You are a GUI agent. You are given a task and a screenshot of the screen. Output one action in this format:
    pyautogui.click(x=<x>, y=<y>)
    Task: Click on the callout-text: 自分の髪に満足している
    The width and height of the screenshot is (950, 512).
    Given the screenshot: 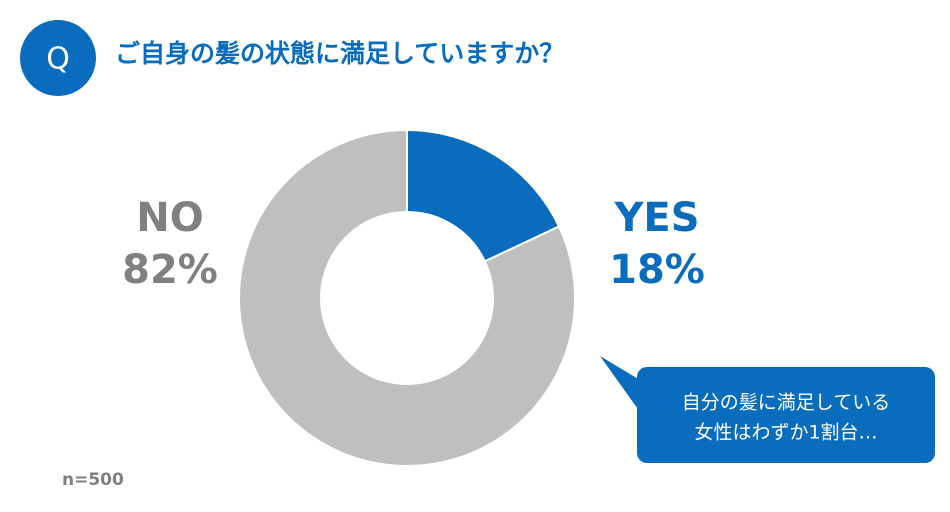 What is the action you would take?
    pyautogui.click(x=786, y=403)
    